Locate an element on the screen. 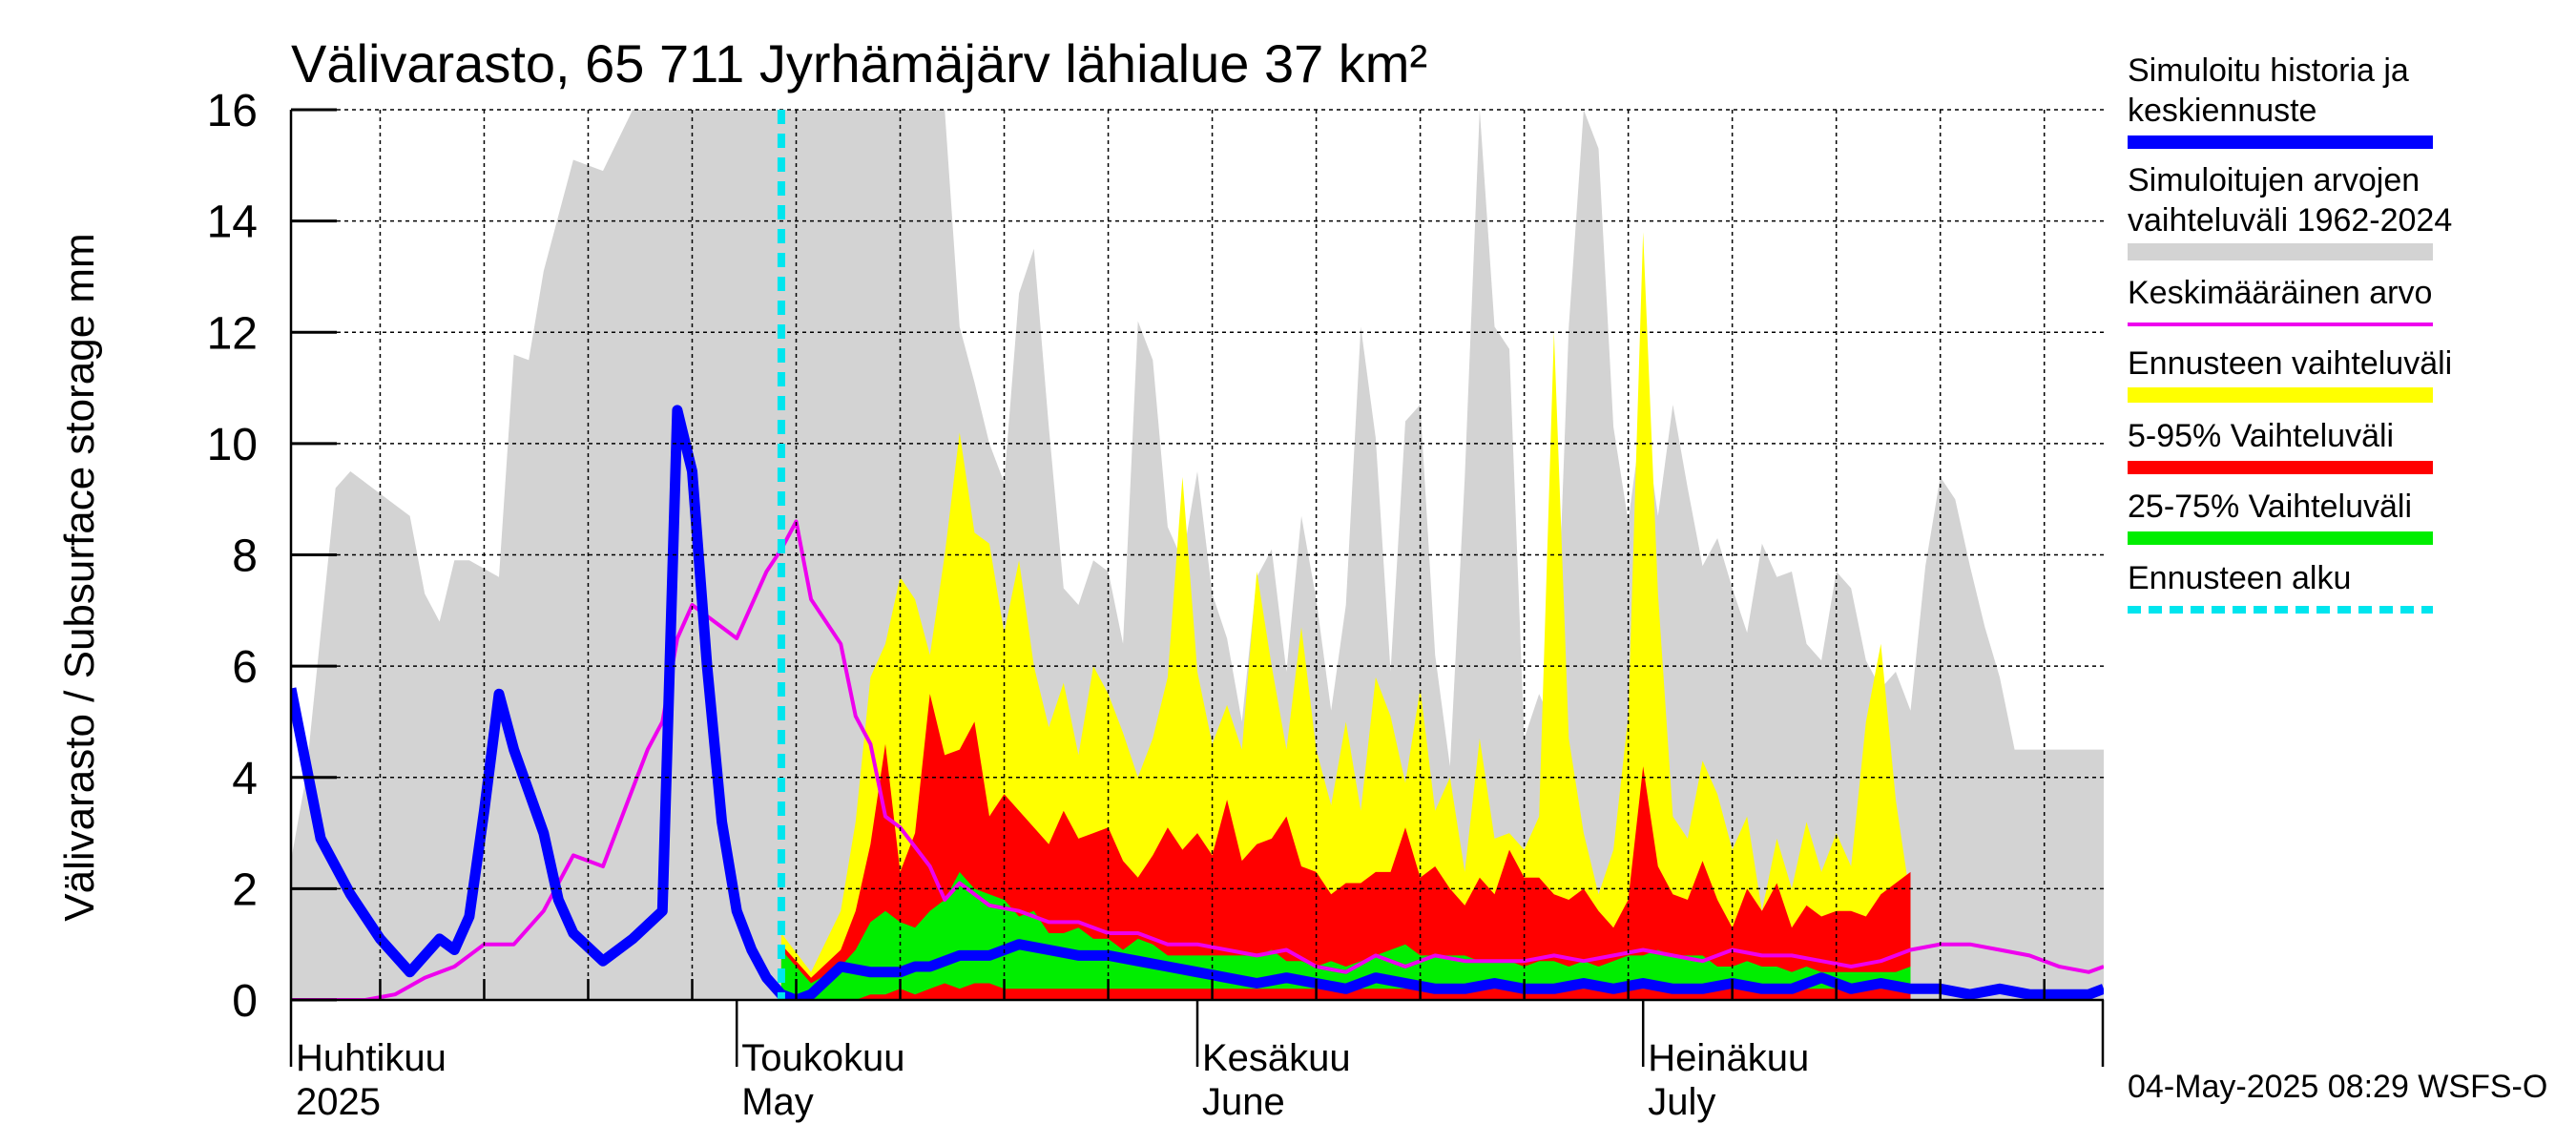 The height and width of the screenshot is (1145, 2576). month-sublabel: May is located at coordinates (777, 1102).